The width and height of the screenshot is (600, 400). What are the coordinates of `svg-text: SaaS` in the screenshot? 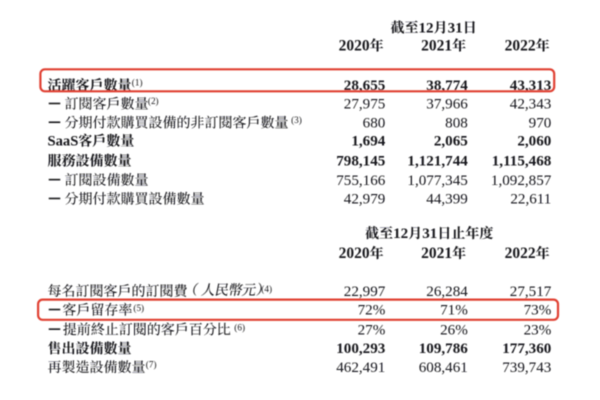 It's located at (63, 142).